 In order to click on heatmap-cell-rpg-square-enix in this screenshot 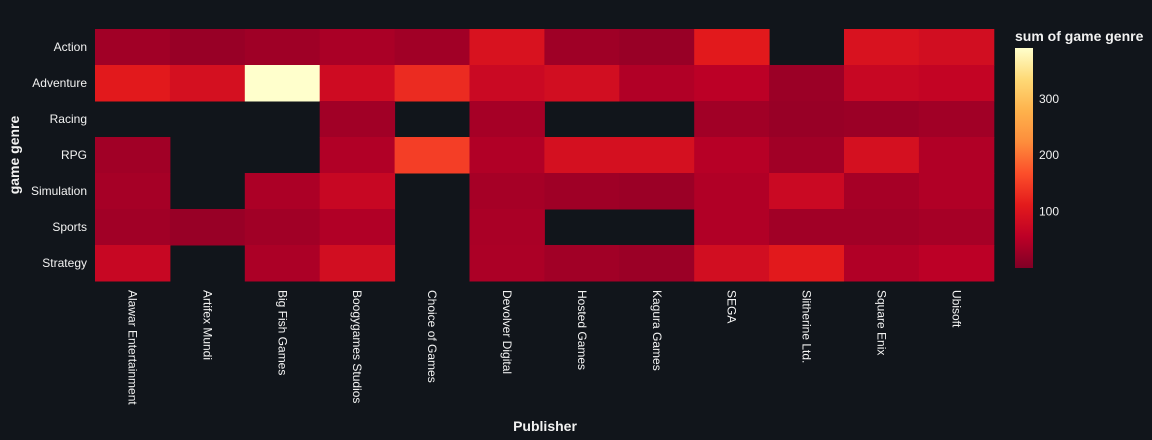, I will do `click(882, 155)`.